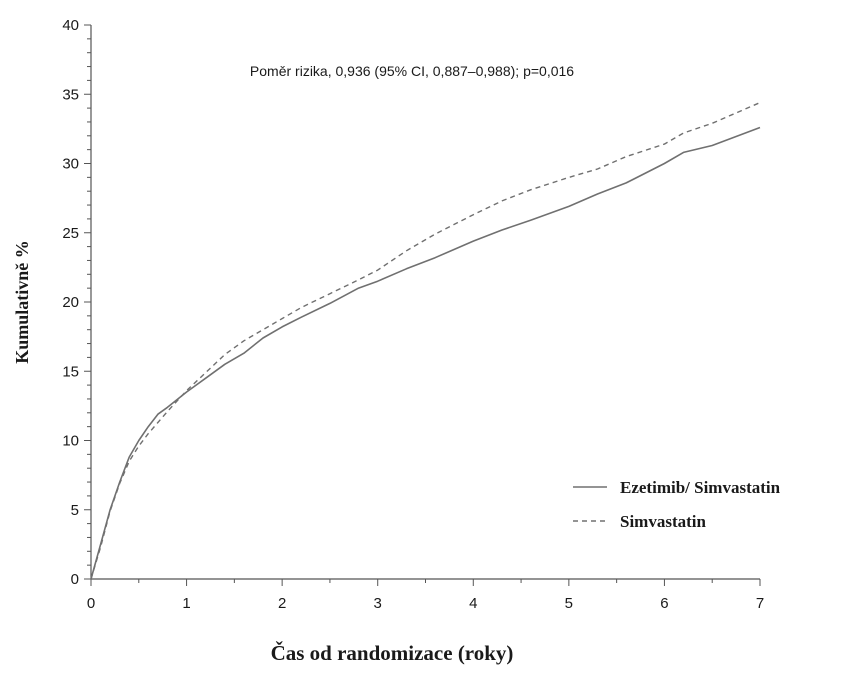 The image size is (853, 676). I want to click on legend-label-ezetimib-simvastatin: Ezetimib/ Simvastatin, so click(700, 487).